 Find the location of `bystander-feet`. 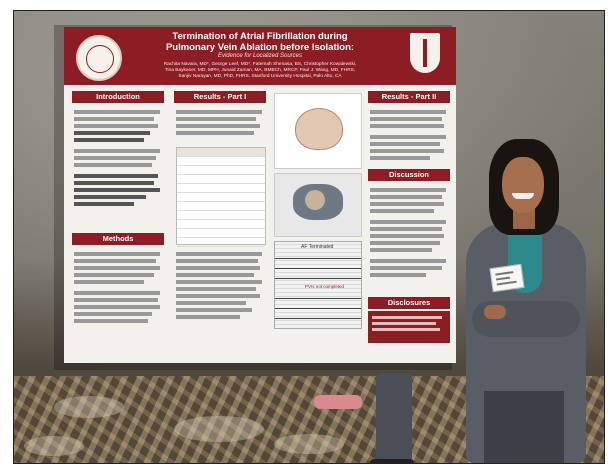

bystander-feet is located at coordinates (338, 402).